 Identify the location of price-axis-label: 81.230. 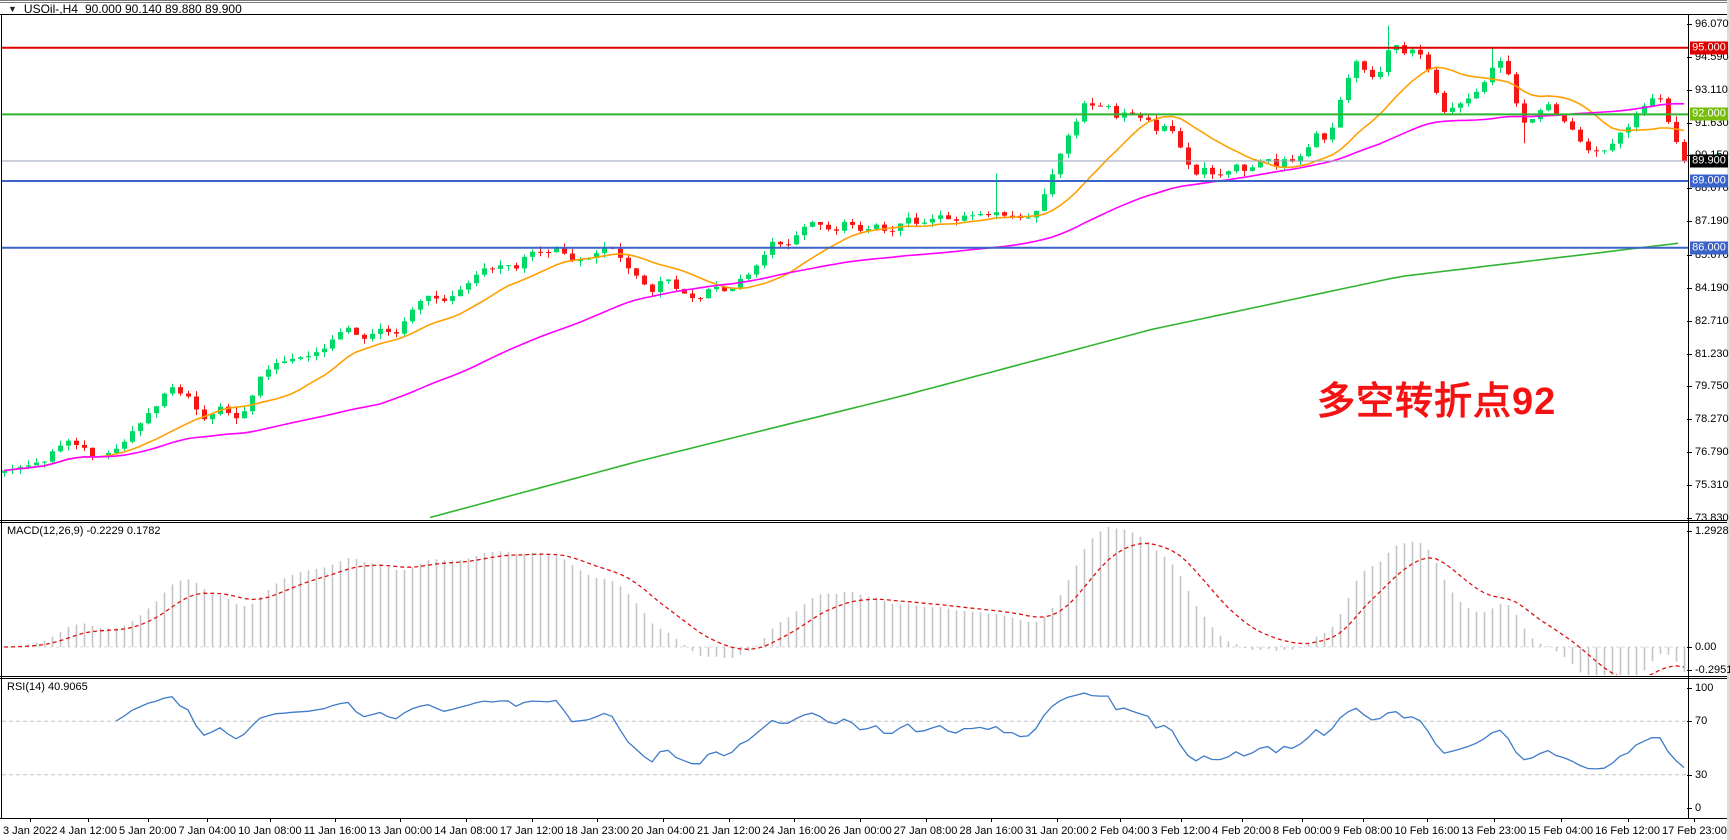
(1708, 353).